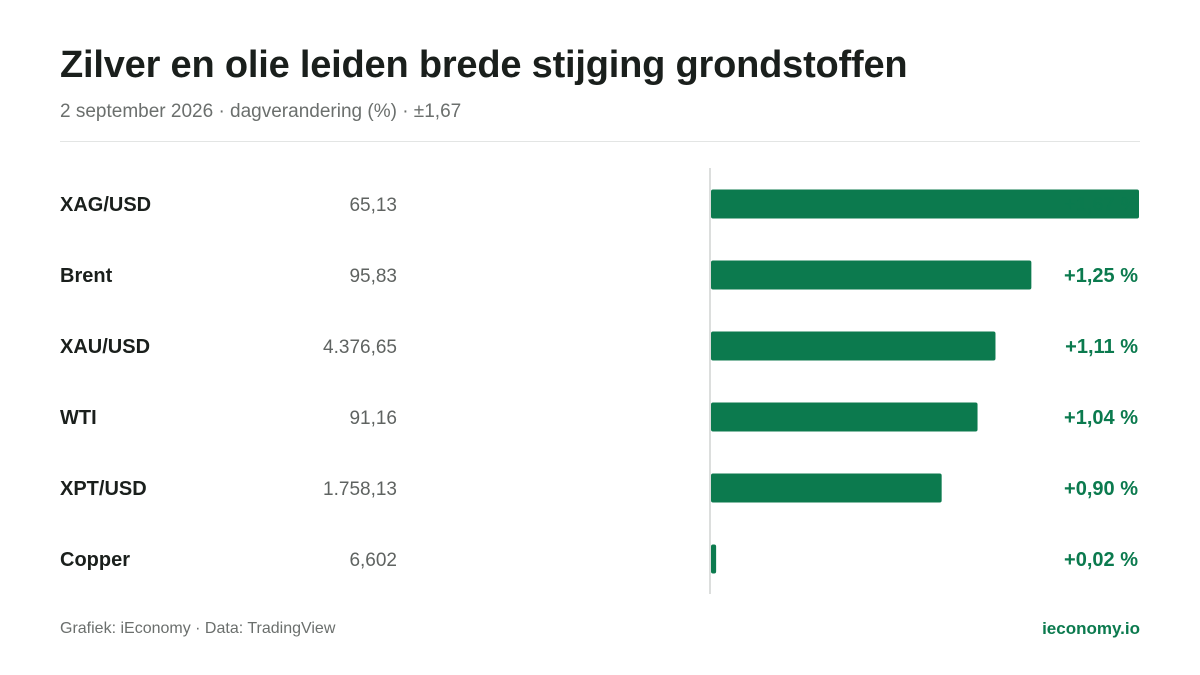  Describe the element at coordinates (373, 560) in the screenshot. I see `price-label: 6,602` at that location.